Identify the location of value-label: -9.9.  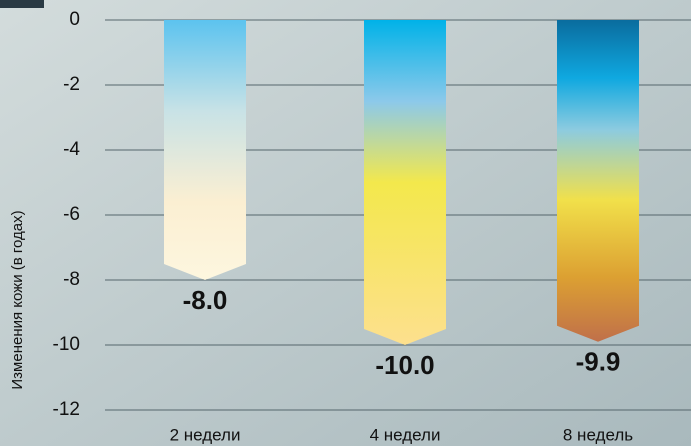
(598, 362).